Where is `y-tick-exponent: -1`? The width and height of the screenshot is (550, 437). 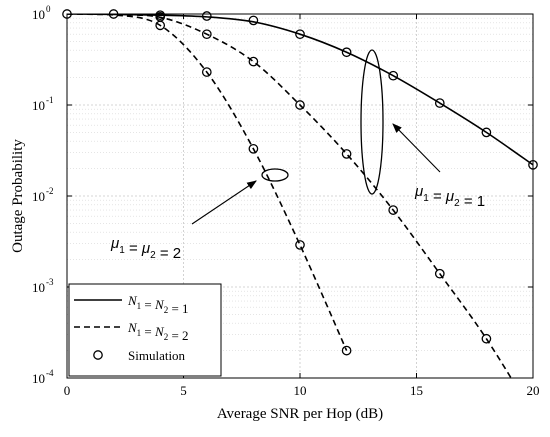 y-tick-exponent: -1 is located at coordinates (50, 100).